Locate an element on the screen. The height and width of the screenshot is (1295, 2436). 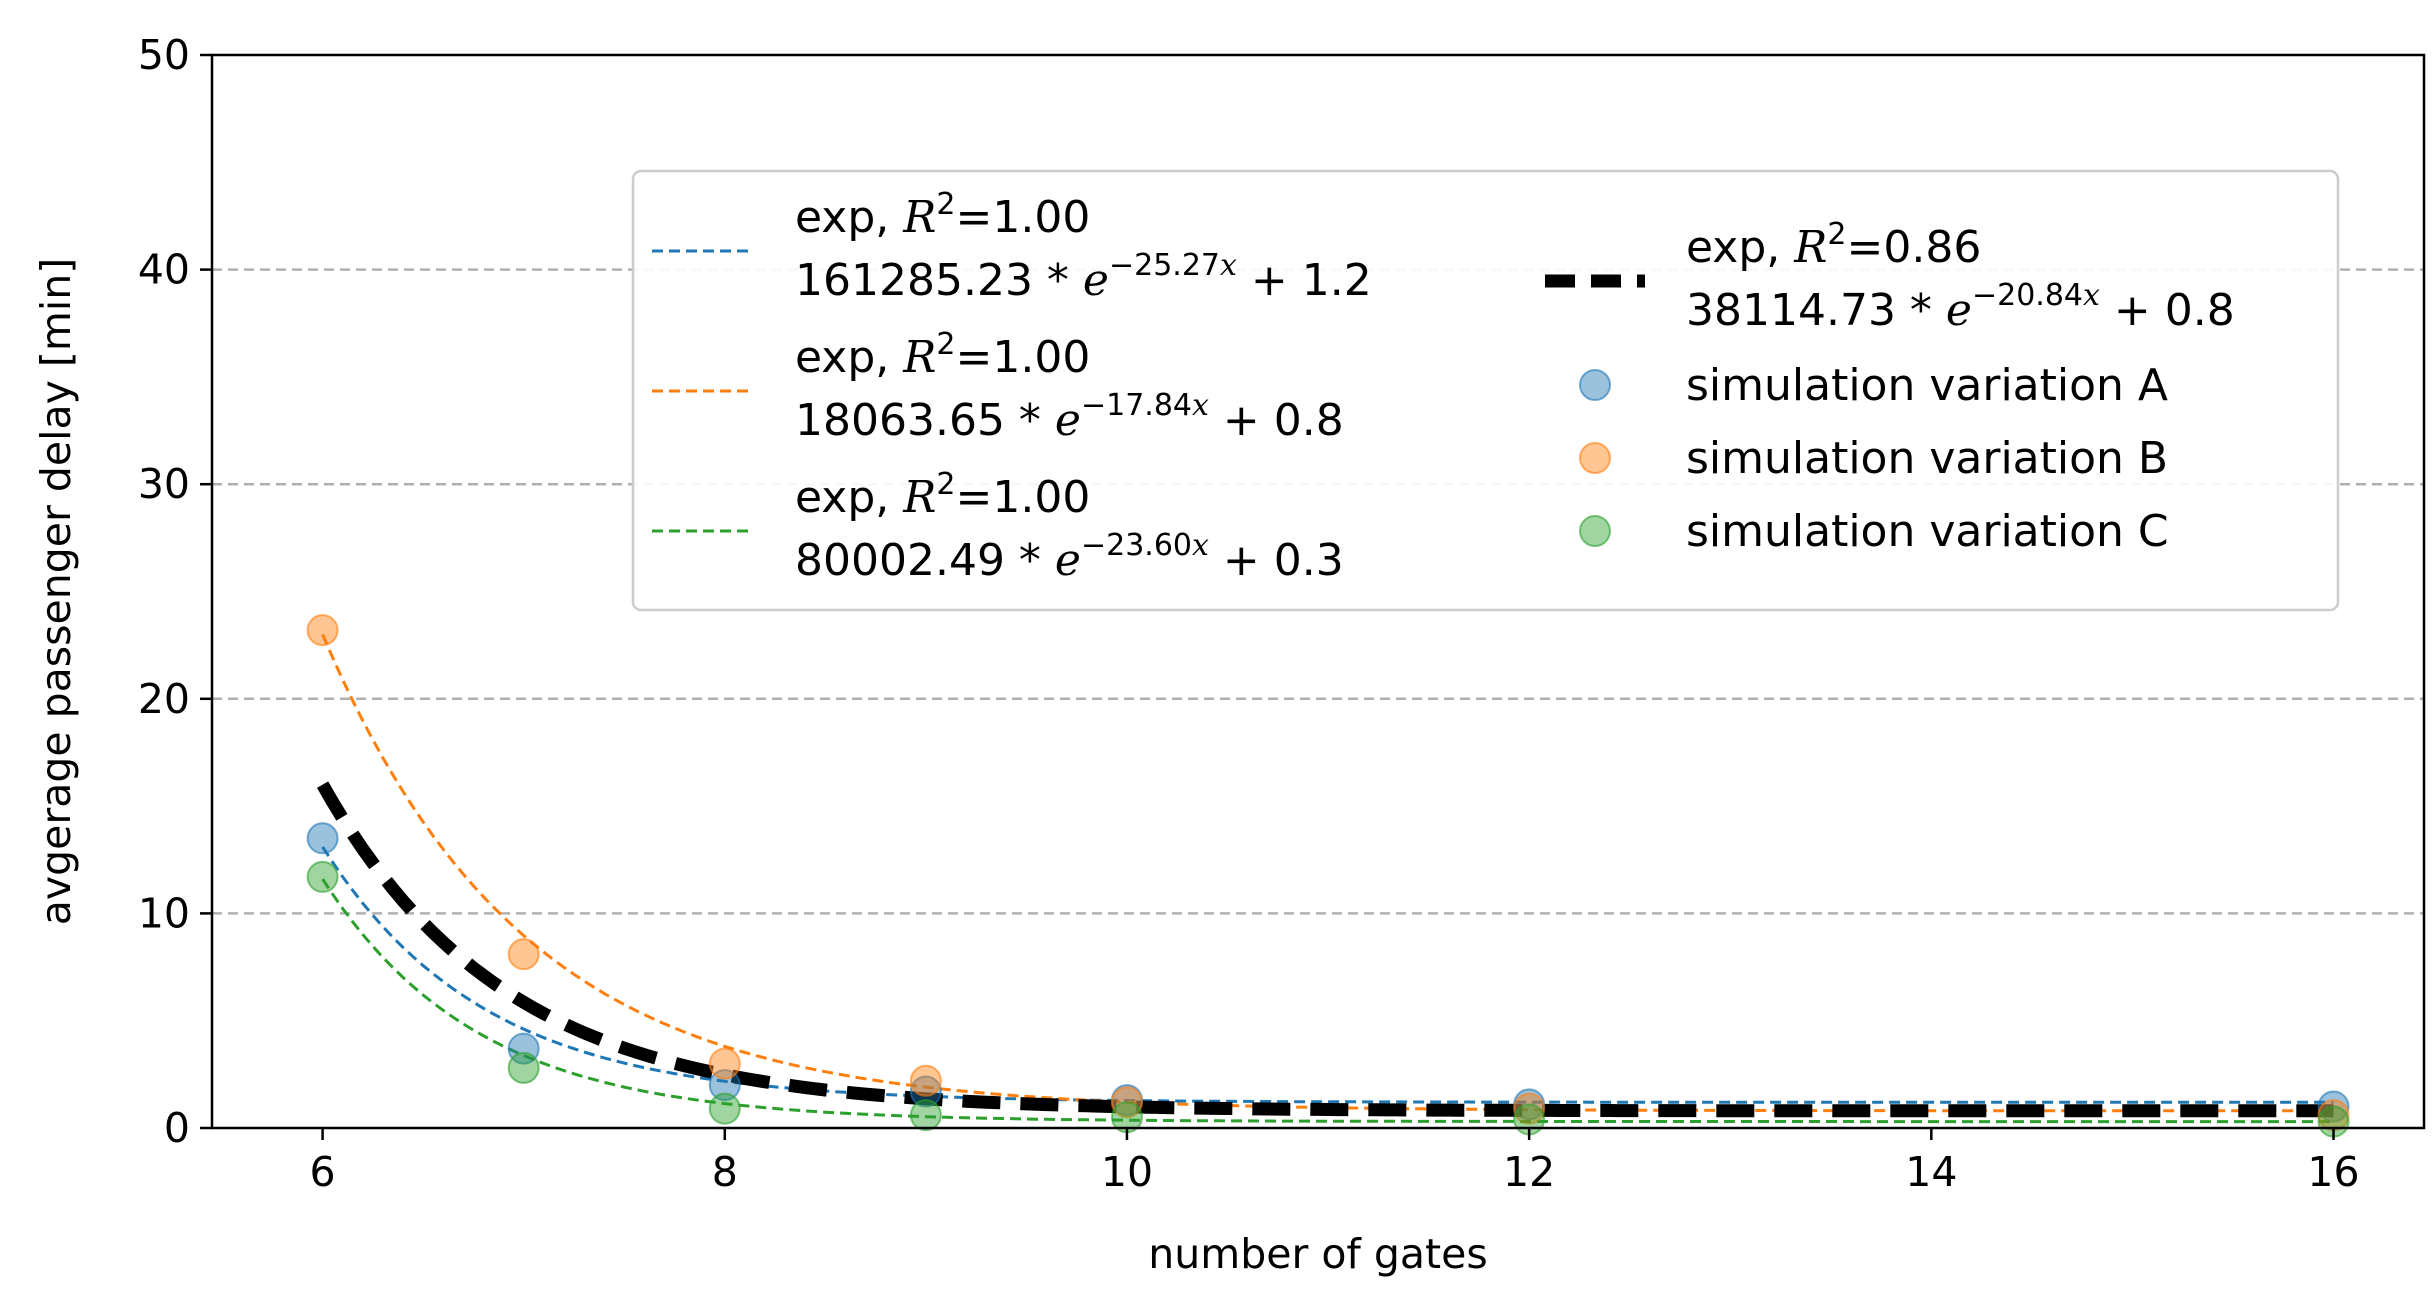
legend-marker-A is located at coordinates (1595, 385).